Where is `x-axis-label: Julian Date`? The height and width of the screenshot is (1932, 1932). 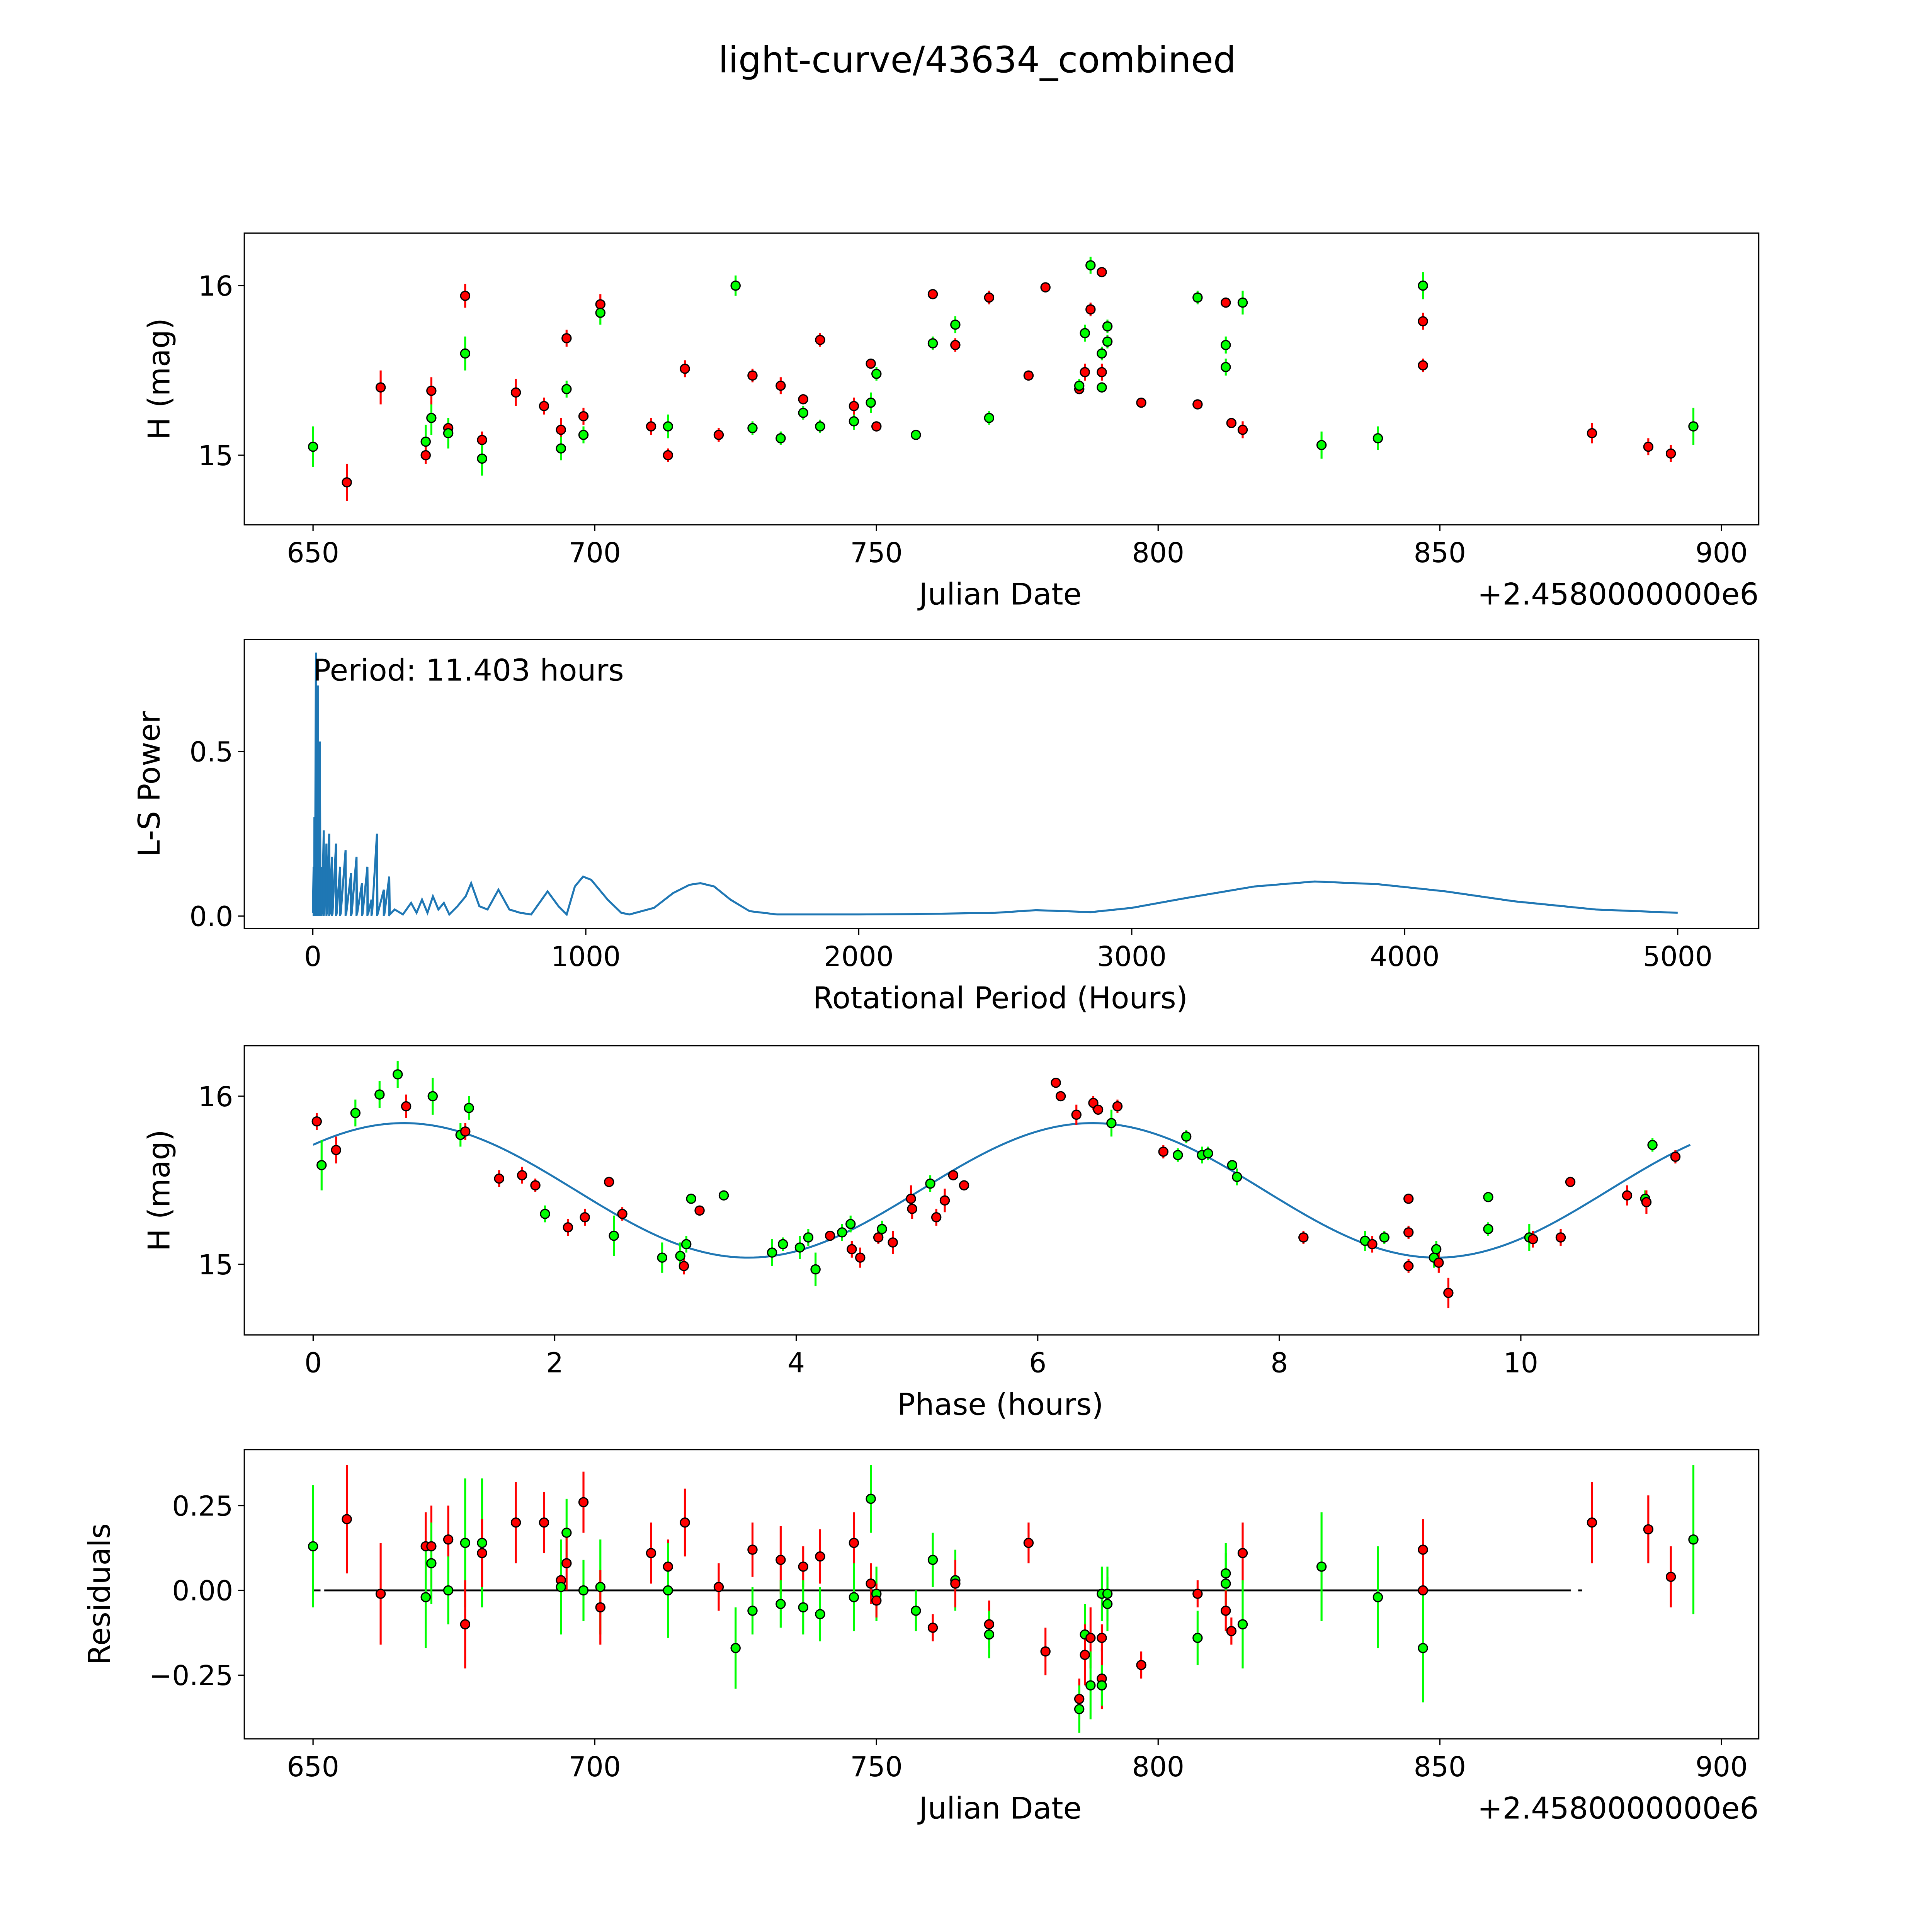
x-axis-label: Julian Date is located at coordinates (999, 595).